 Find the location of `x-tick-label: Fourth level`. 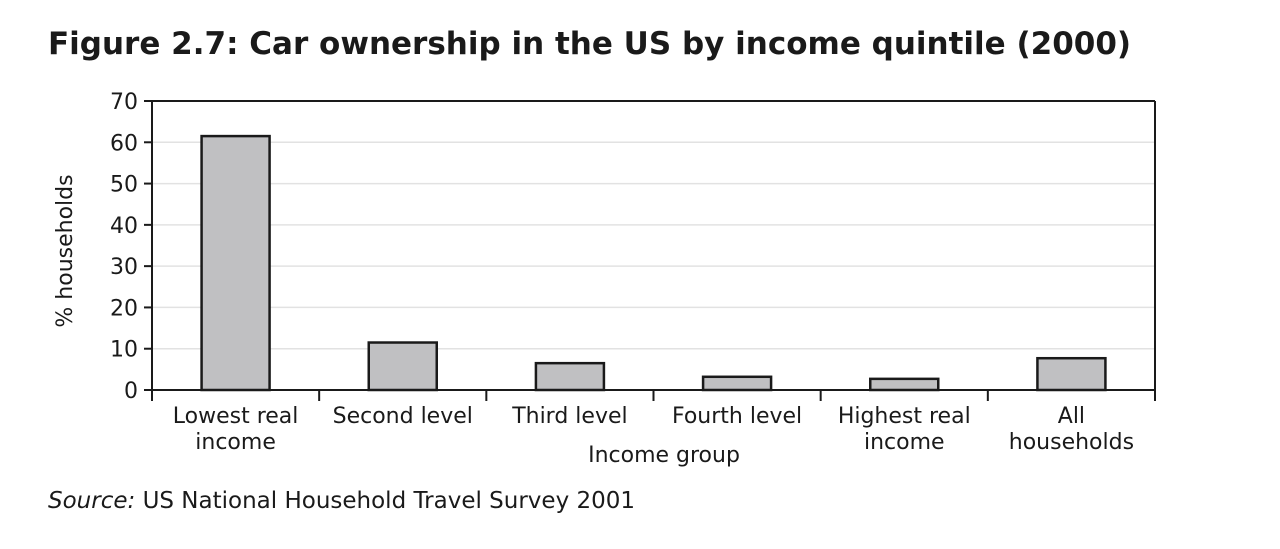

x-tick-label: Fourth level is located at coordinates (737, 416).